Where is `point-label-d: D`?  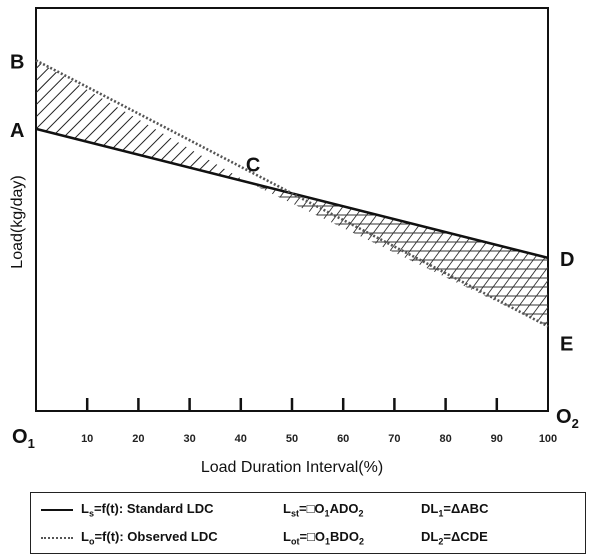
point-label-d: D is located at coordinates (567, 260).